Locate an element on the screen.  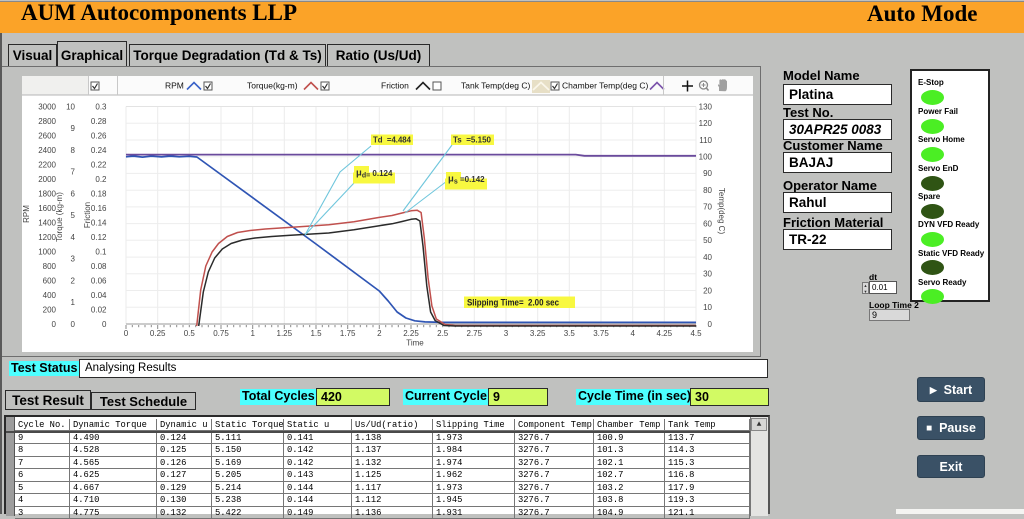
svg-text: Temp(deg C) is located at coordinates (721, 211).